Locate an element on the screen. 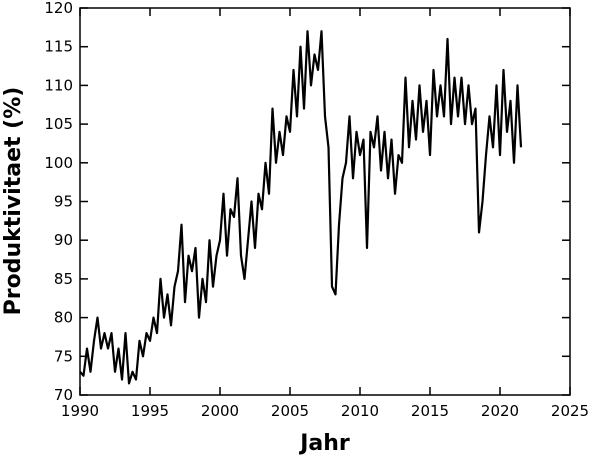 This screenshot has width=592, height=465. y-tick-label: 120 is located at coordinates (58, 8).